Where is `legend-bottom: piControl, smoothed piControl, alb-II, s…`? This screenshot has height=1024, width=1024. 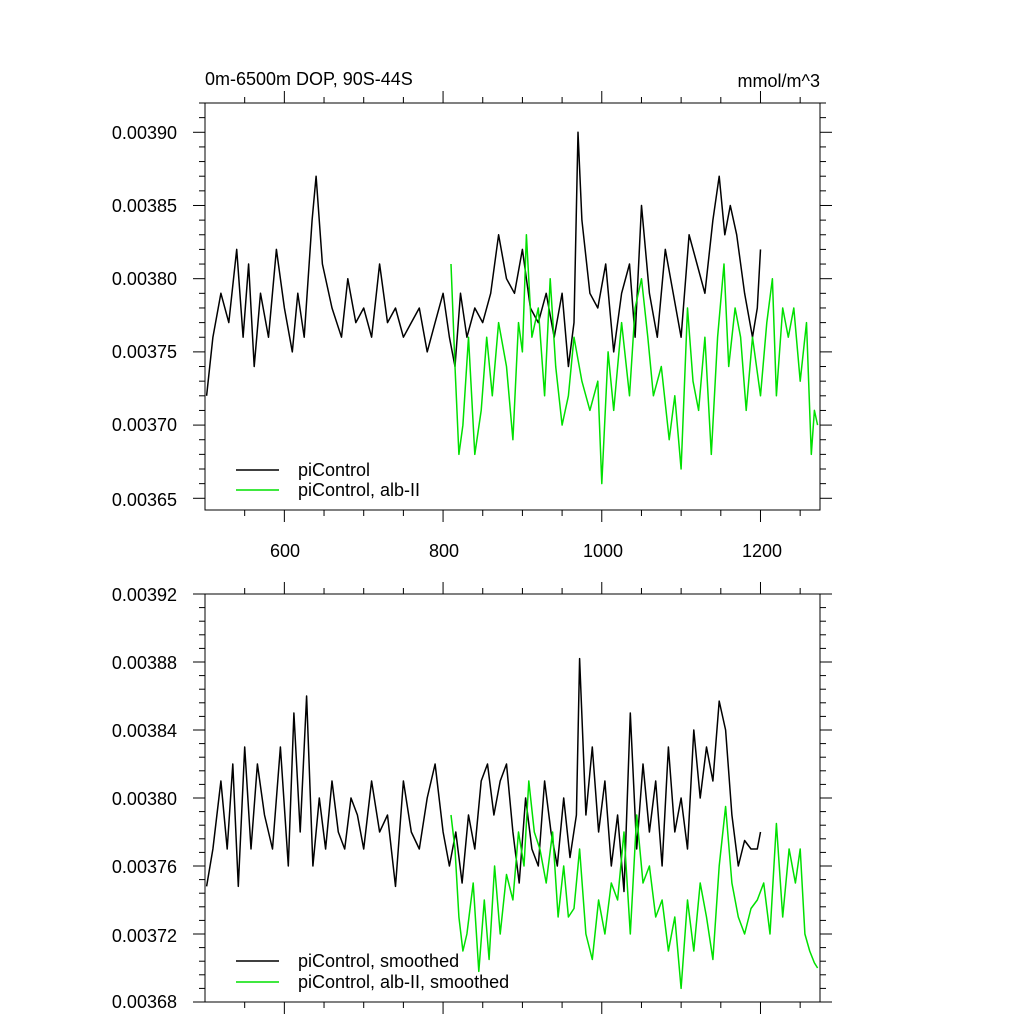 legend-bottom: piControl, smoothed piControl, alb-II, s… is located at coordinates (372, 971).